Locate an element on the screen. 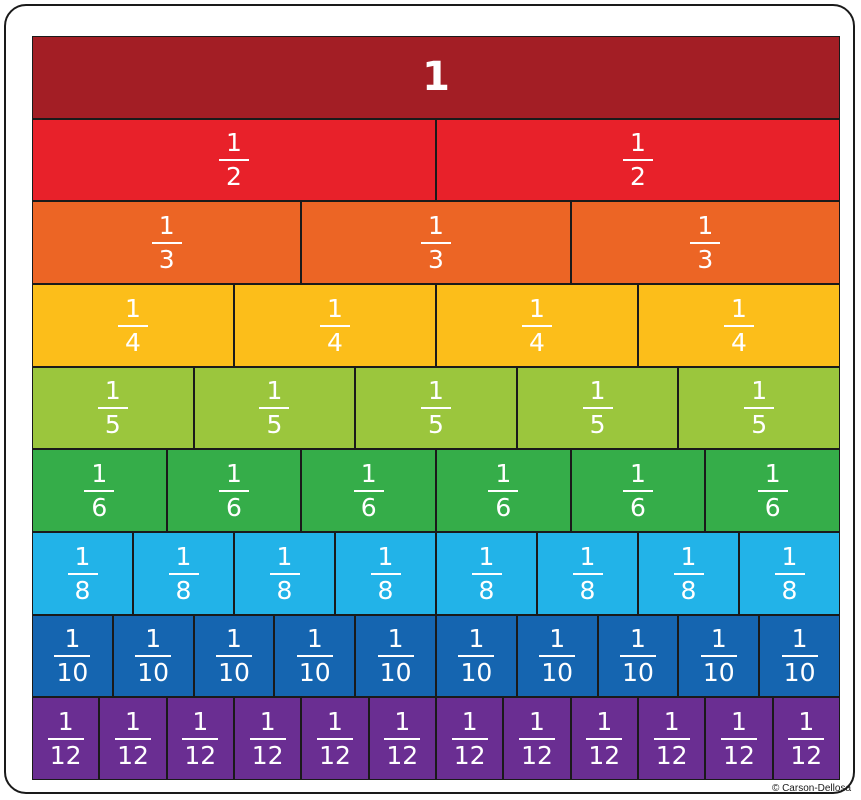  denominator: 3 is located at coordinates (436, 260).